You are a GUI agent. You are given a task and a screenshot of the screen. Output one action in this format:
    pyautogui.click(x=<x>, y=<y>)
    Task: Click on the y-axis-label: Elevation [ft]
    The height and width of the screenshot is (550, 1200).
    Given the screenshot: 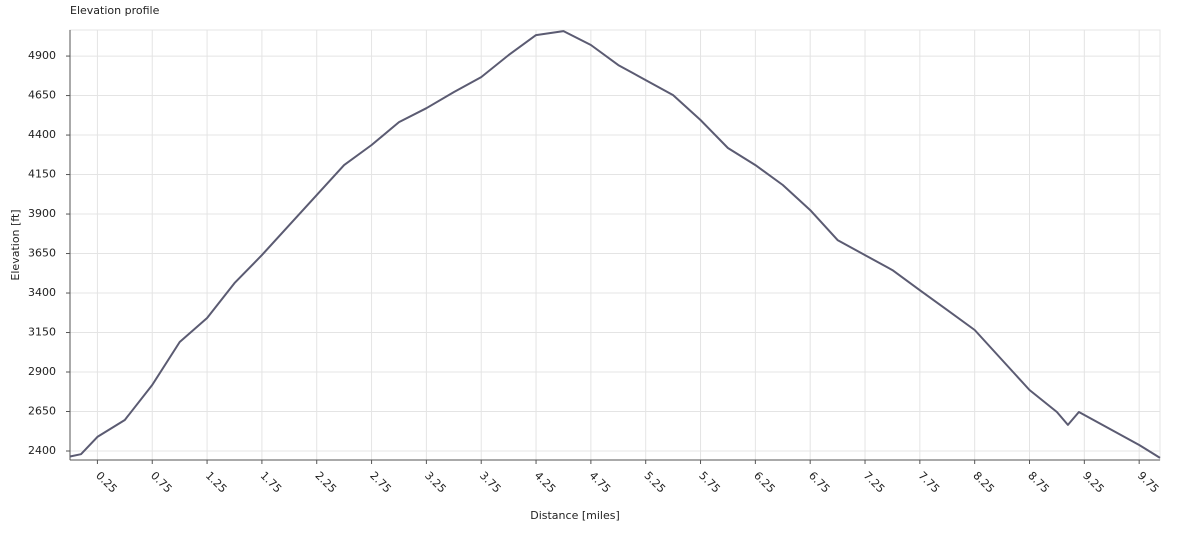 What is the action you would take?
    pyautogui.click(x=15, y=244)
    